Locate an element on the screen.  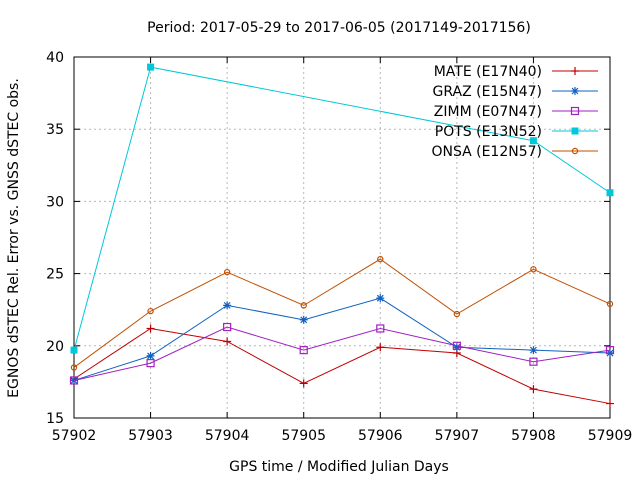
legend-label: MATE (E17N40) is located at coordinates (488, 72).